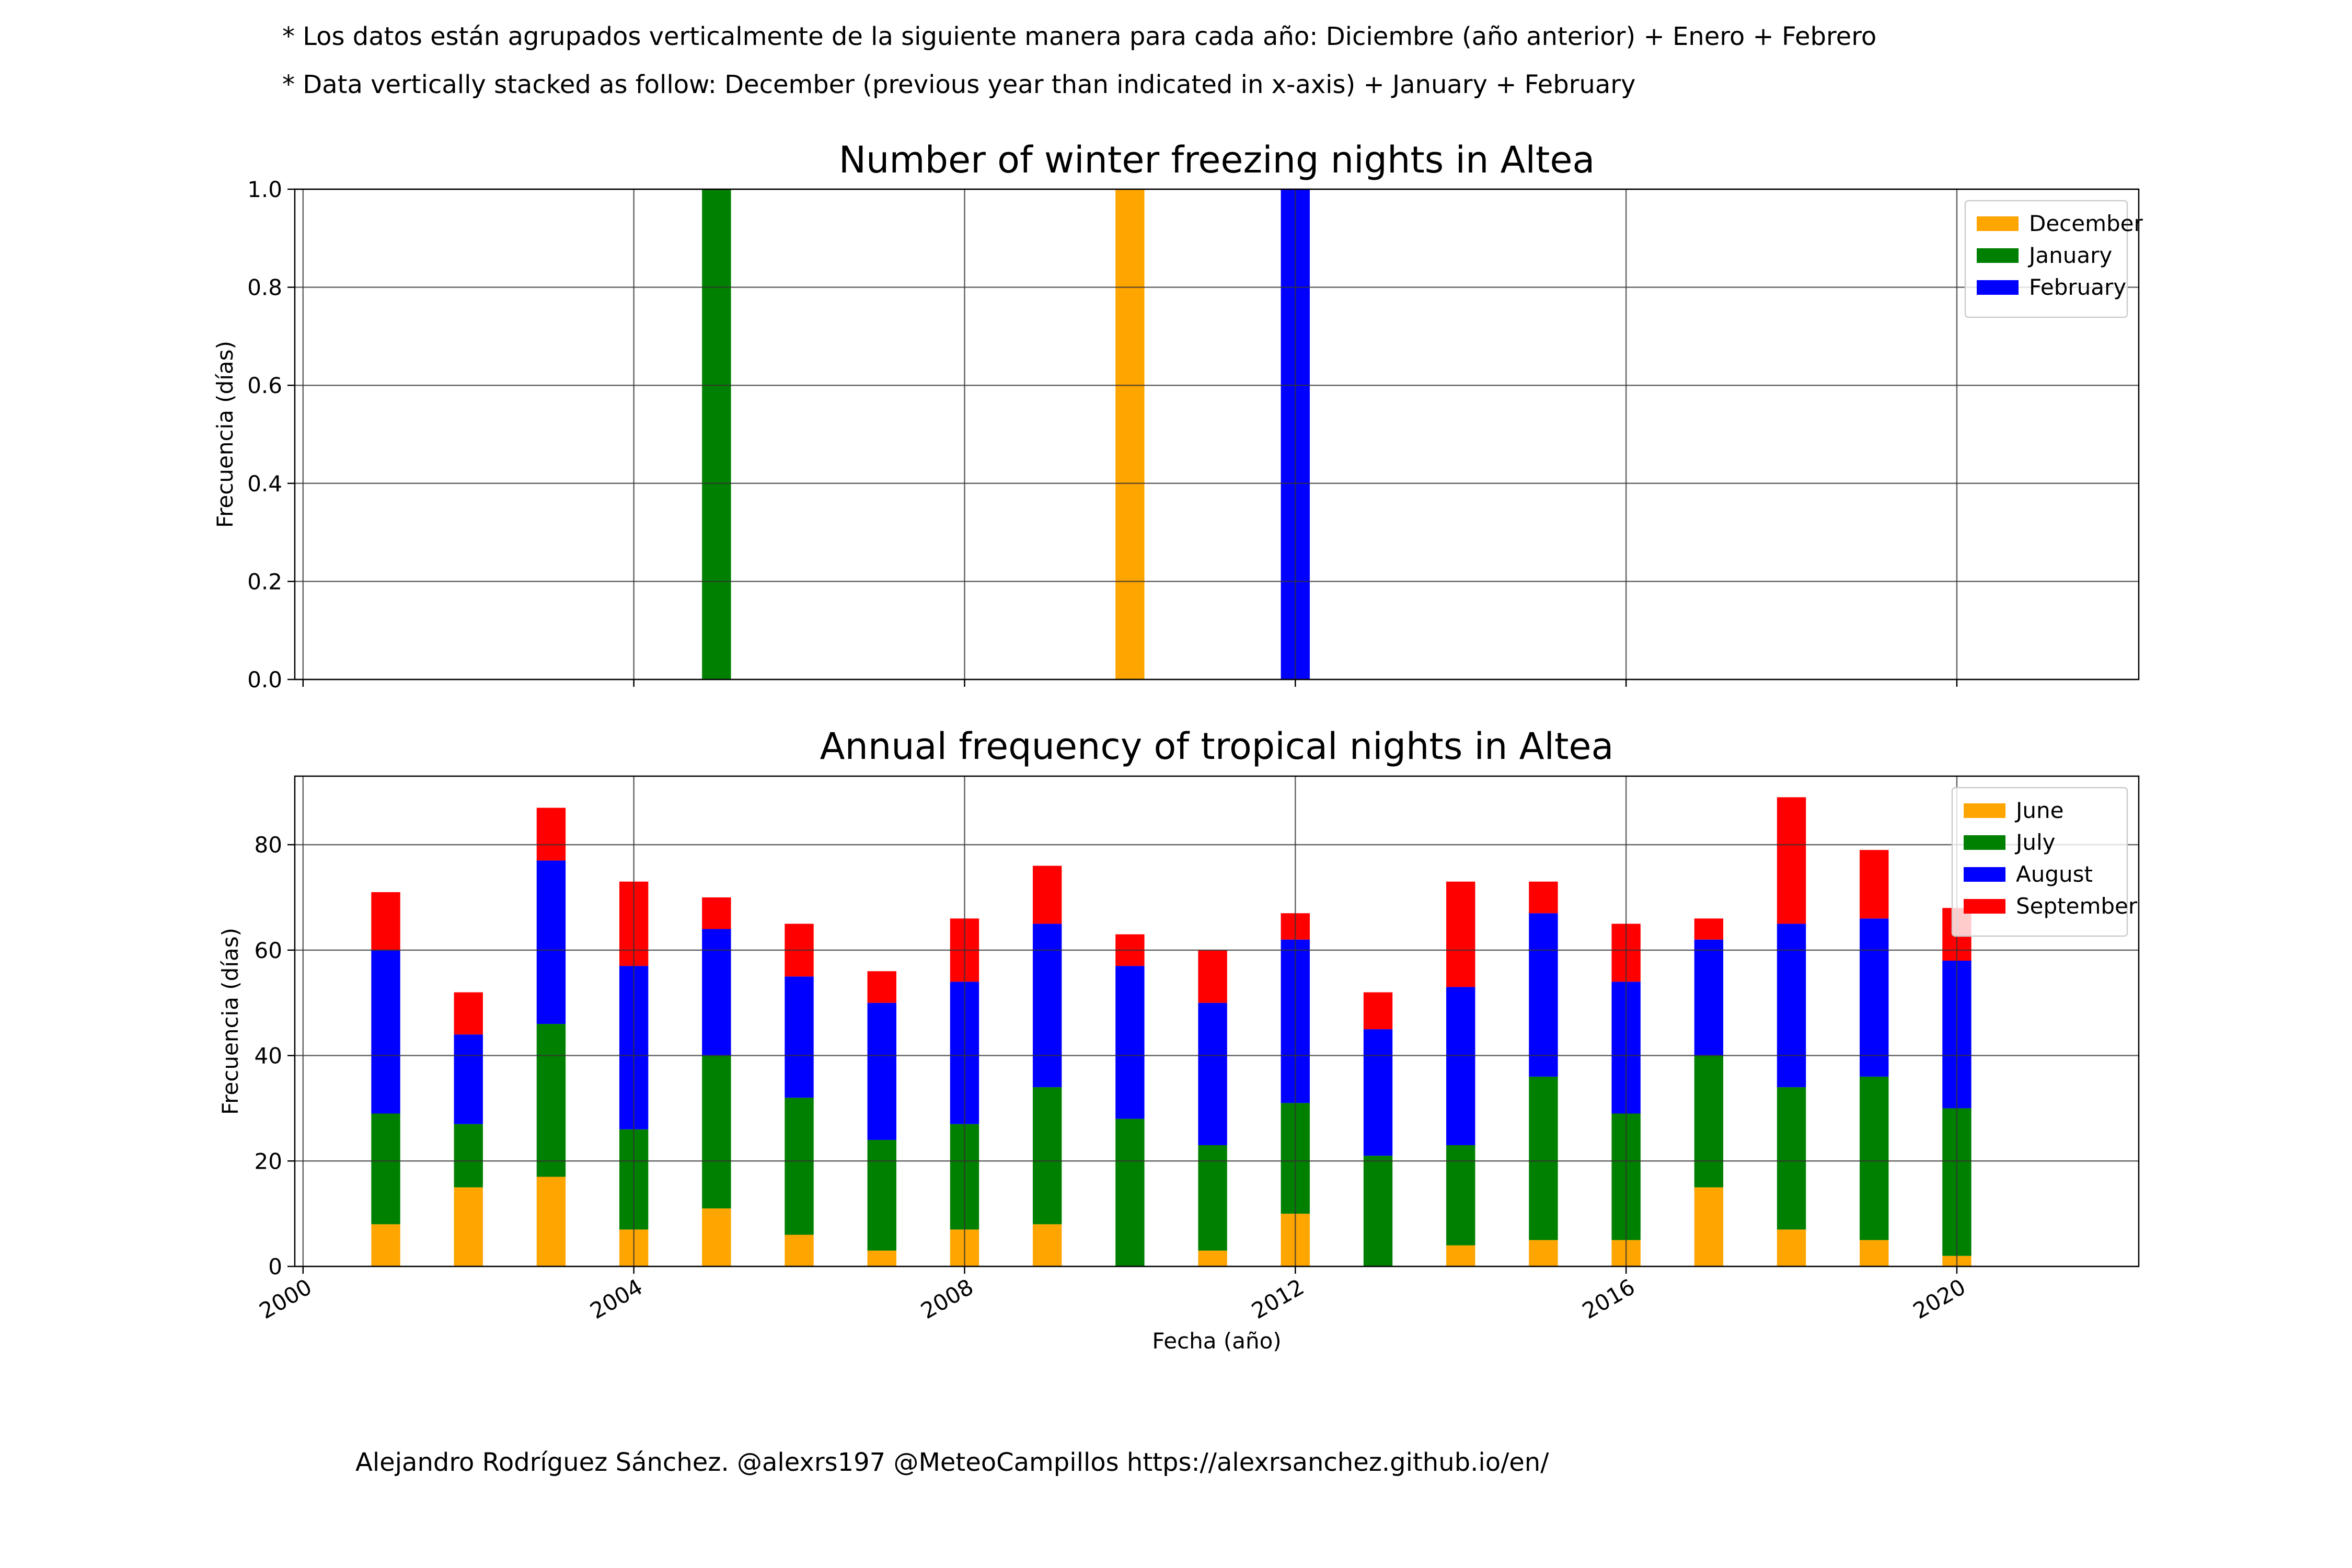 The image size is (2352, 1568). Describe the element at coordinates (1874, 884) in the screenshot. I see `tropical-bar-september-2019` at that location.